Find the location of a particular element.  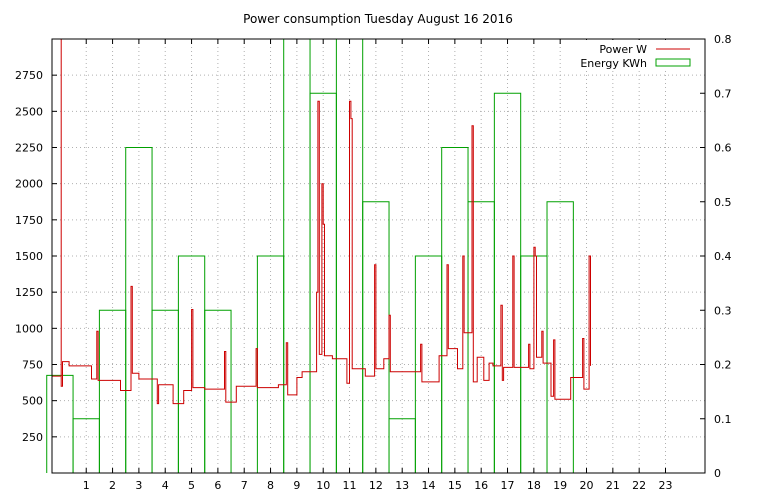

y-left-tick-label: 1000 is located at coordinates (29, 328).